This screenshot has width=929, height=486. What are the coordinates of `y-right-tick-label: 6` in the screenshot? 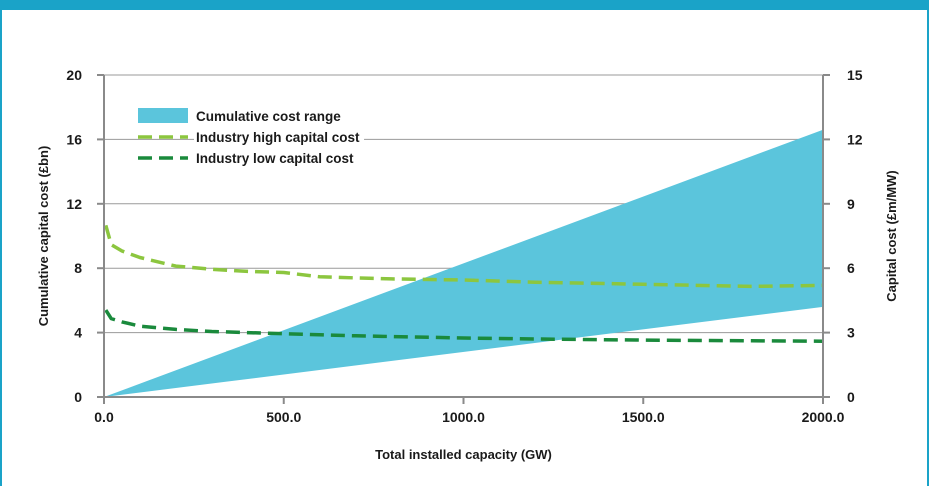 It's located at (851, 268).